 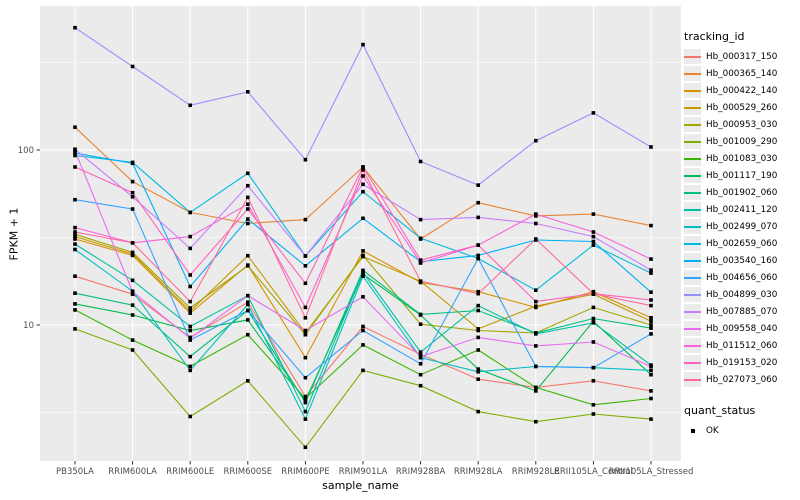 I want to click on legend-item-label: Hb_002411_120, so click(x=742, y=209).